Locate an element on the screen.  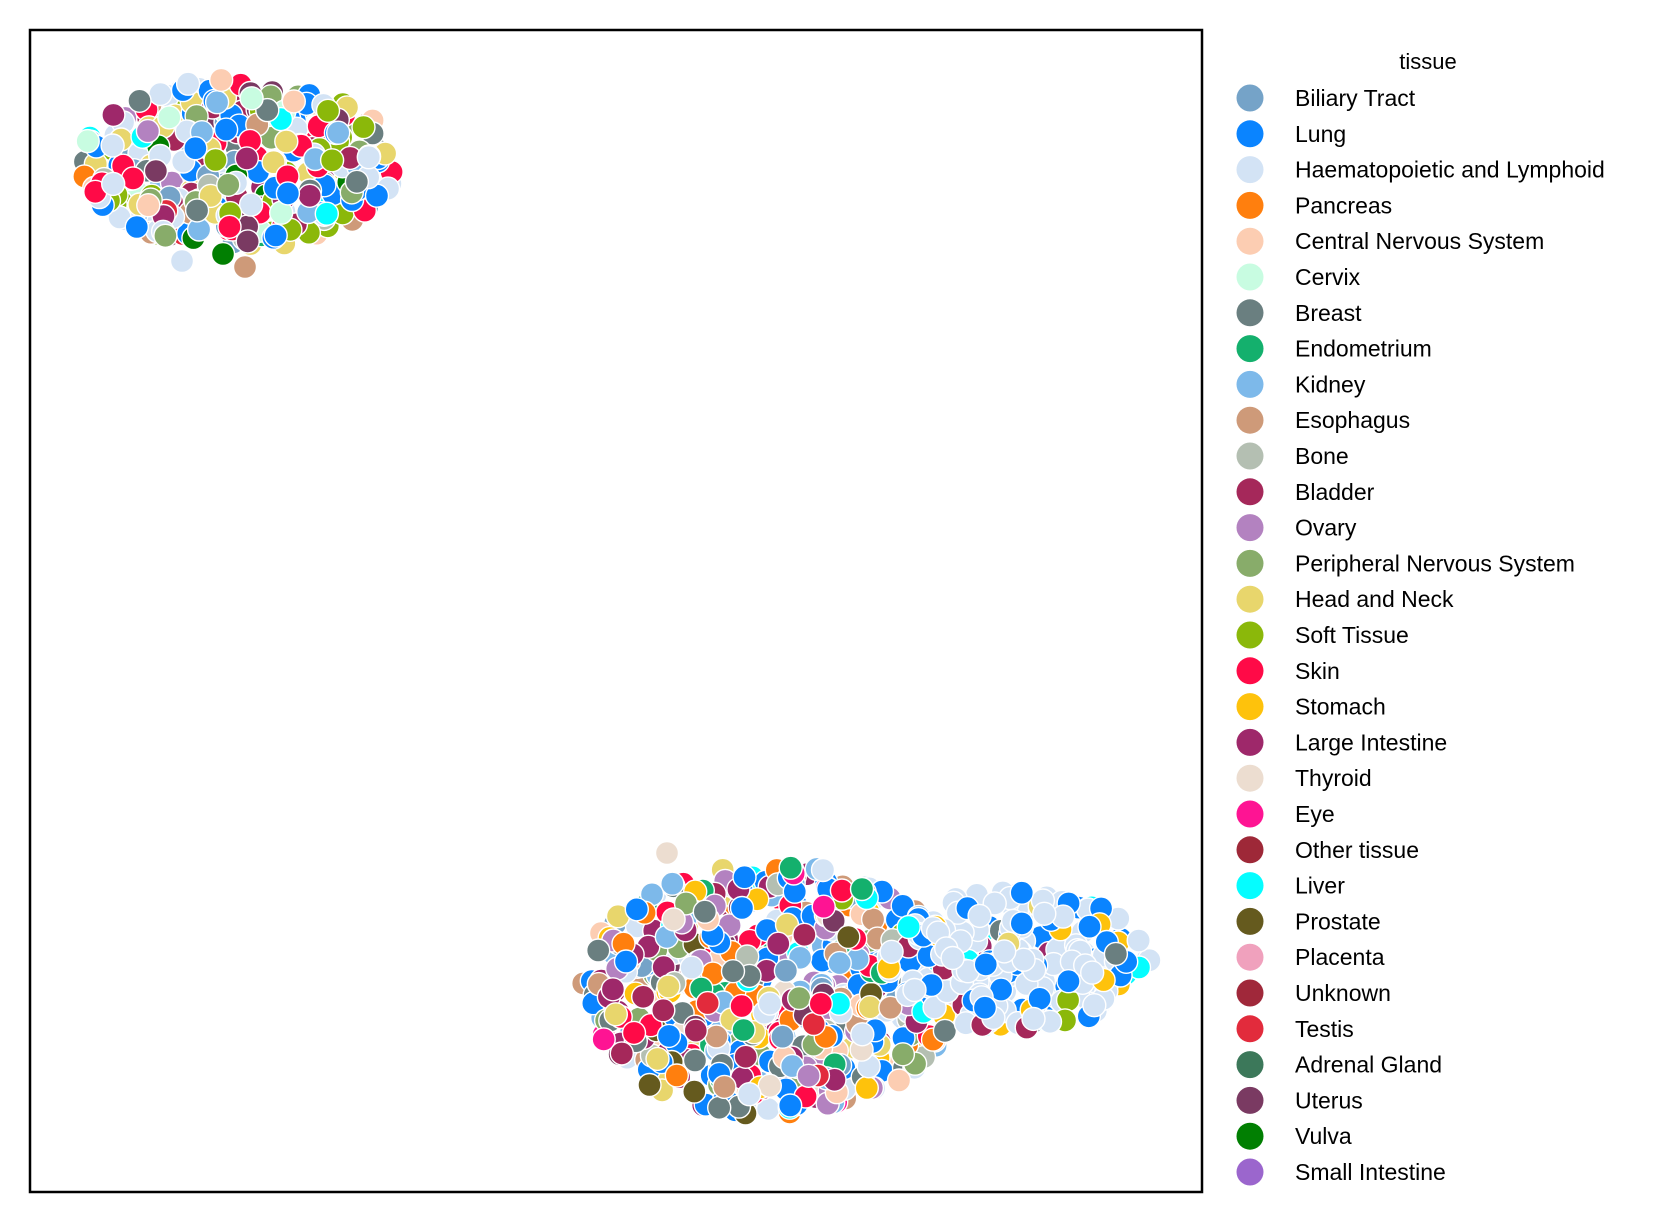
legend-item-central-nervous-system: Central Nervous System is located at coordinates (1390, 241).